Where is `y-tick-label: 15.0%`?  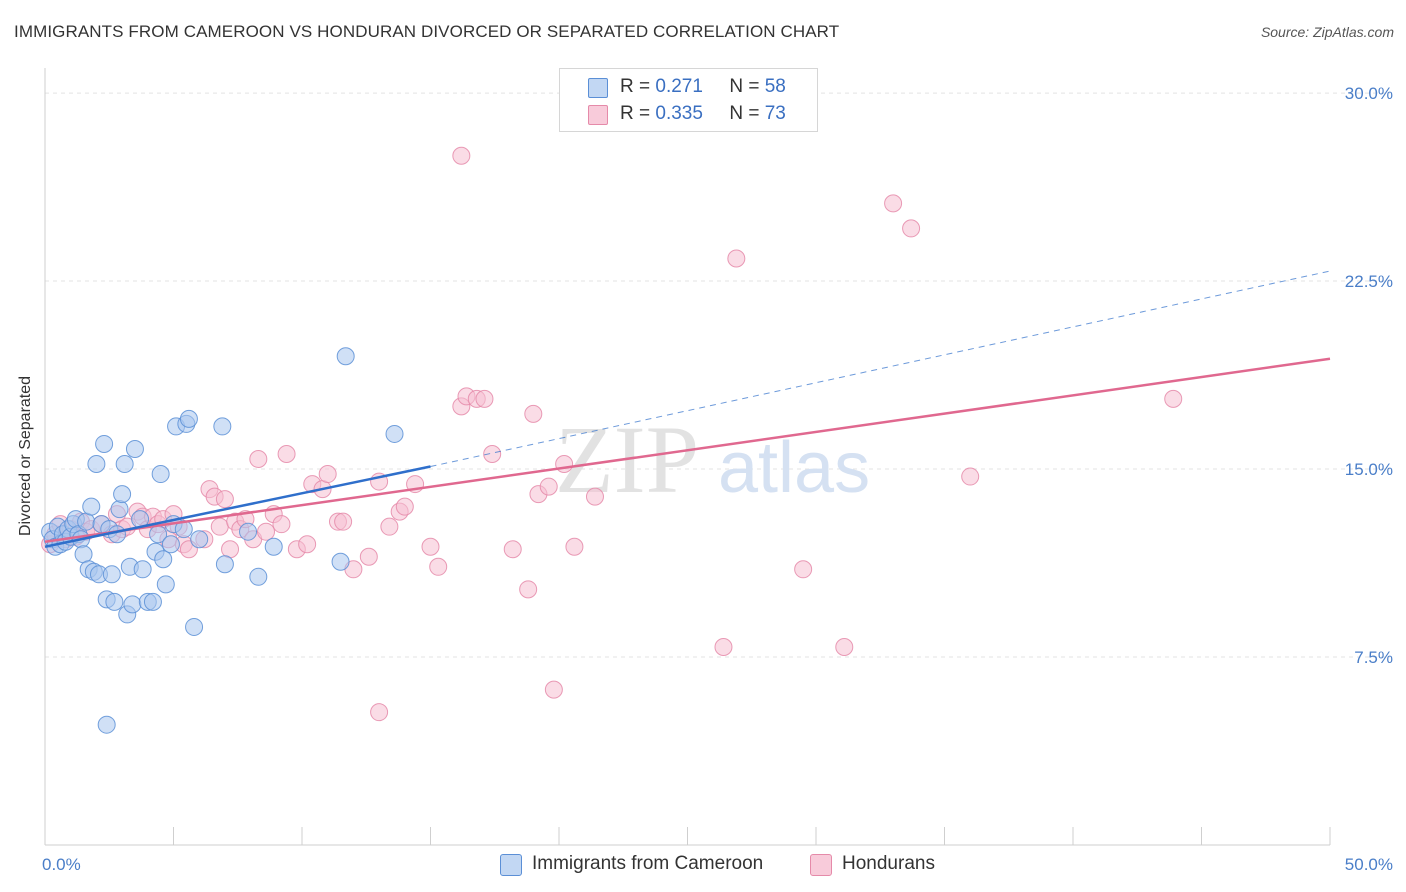 y-tick-label: 15.0% is located at coordinates (1369, 469).